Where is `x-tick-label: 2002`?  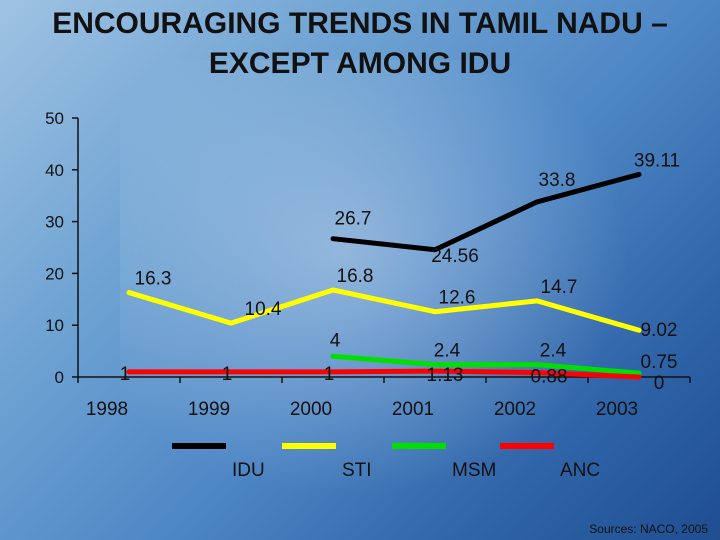
x-tick-label: 2002 is located at coordinates (515, 409).